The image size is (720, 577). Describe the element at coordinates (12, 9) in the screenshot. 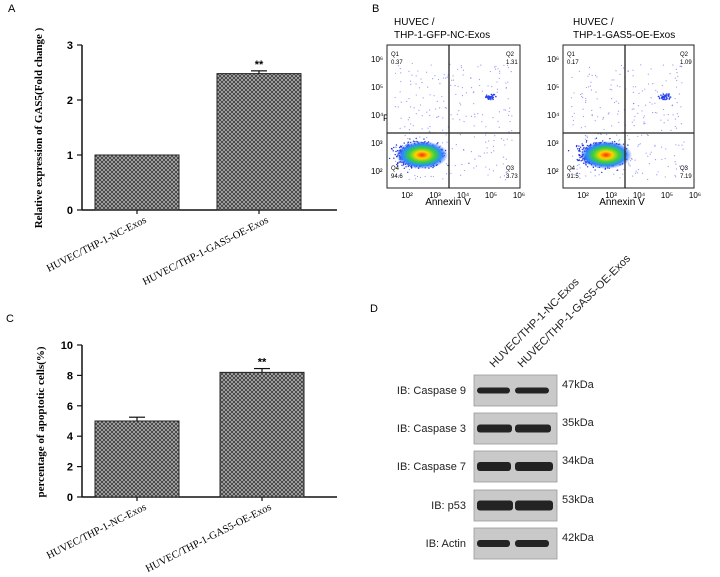

I see `panel-letter-a: A` at that location.